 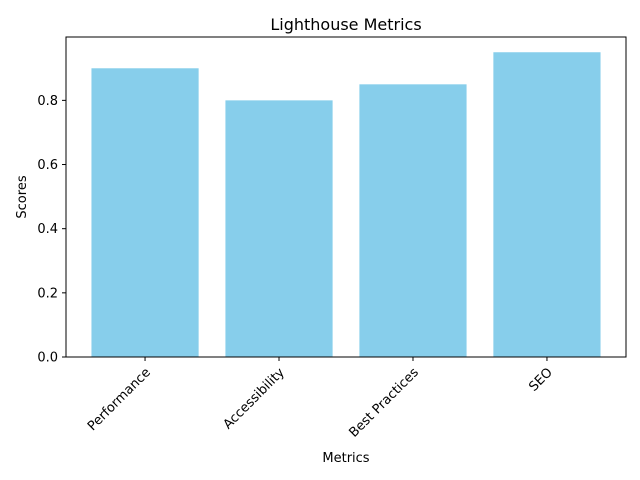 I want to click on y-tick-label: 0.2, so click(x=47, y=293).